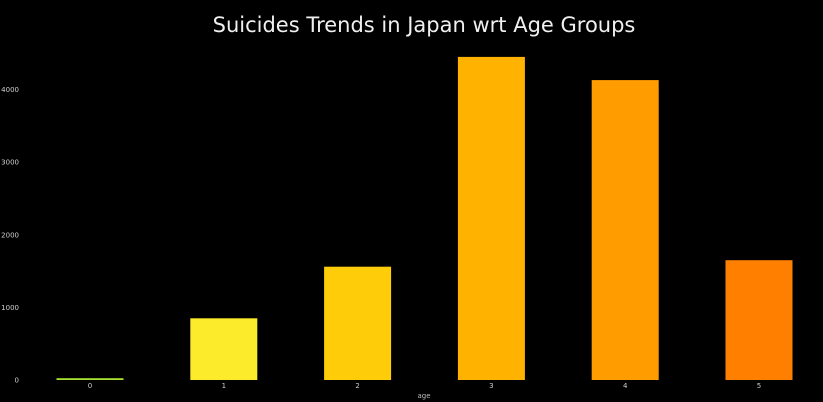  Describe the element at coordinates (423, 396) in the screenshot. I see `x-axis-label: age` at that location.